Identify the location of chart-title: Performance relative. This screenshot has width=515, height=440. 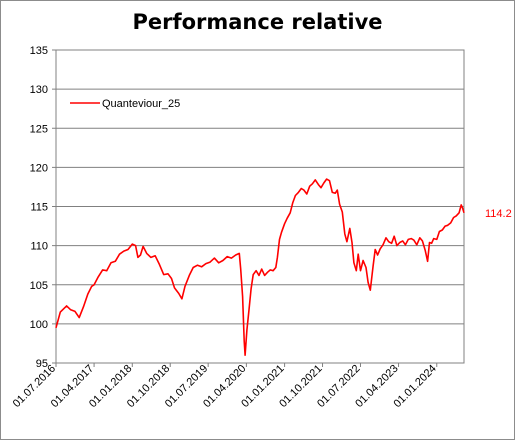
(257, 22).